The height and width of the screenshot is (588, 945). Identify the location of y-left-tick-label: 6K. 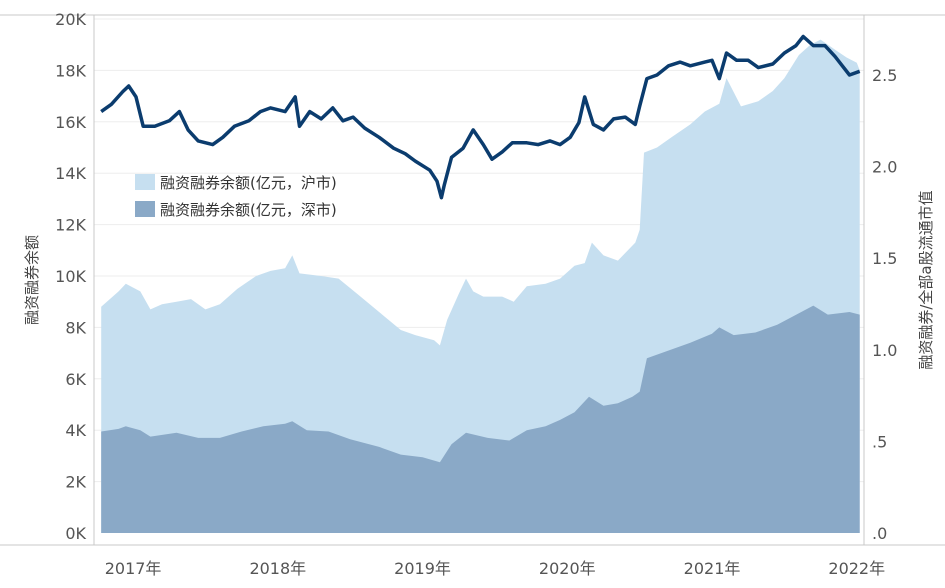
(75, 379).